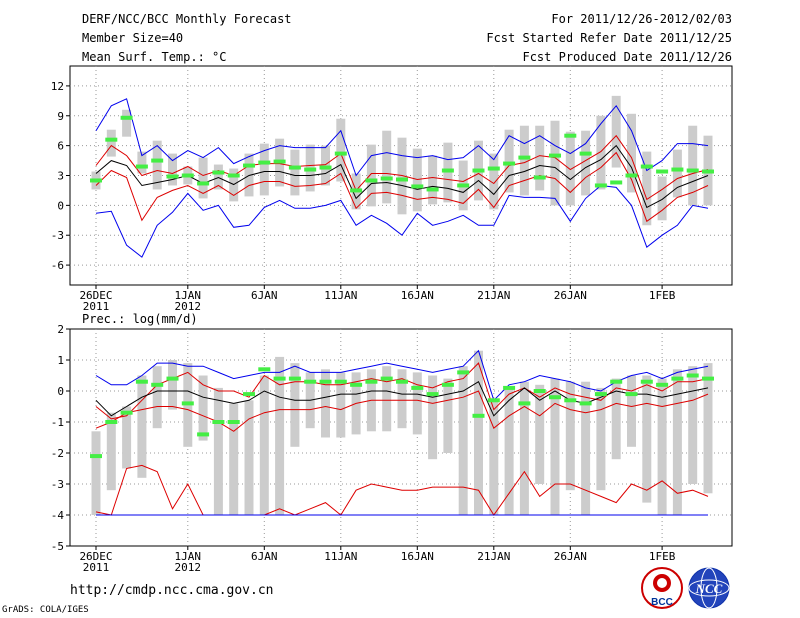  What do you see at coordinates (627, 57) in the screenshot?
I see `produced-date: Fcst Produced Date 2011/12/26` at bounding box center [627, 57].